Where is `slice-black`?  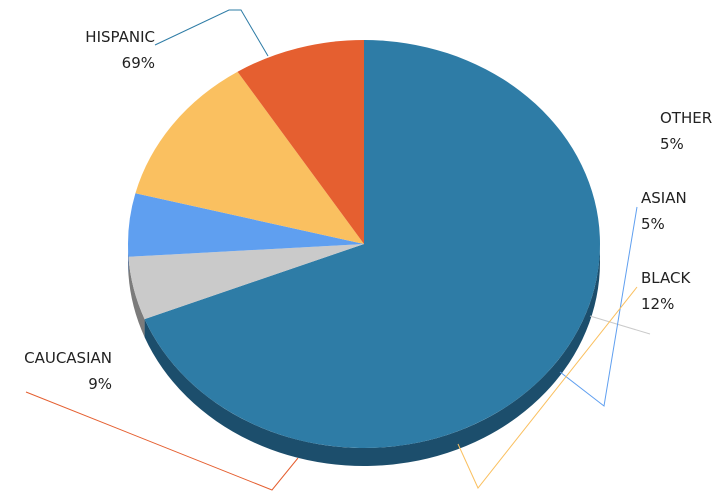
slice-black is located at coordinates (249, 157).